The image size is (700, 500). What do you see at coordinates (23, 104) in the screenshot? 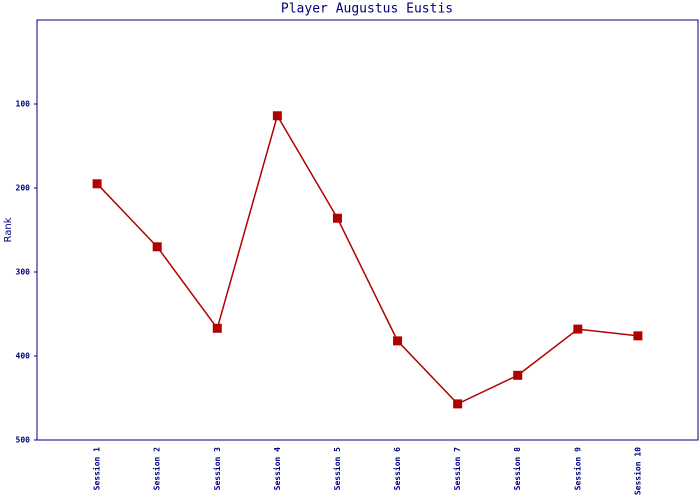
I see `y-tick-label: 100` at bounding box center [23, 104].